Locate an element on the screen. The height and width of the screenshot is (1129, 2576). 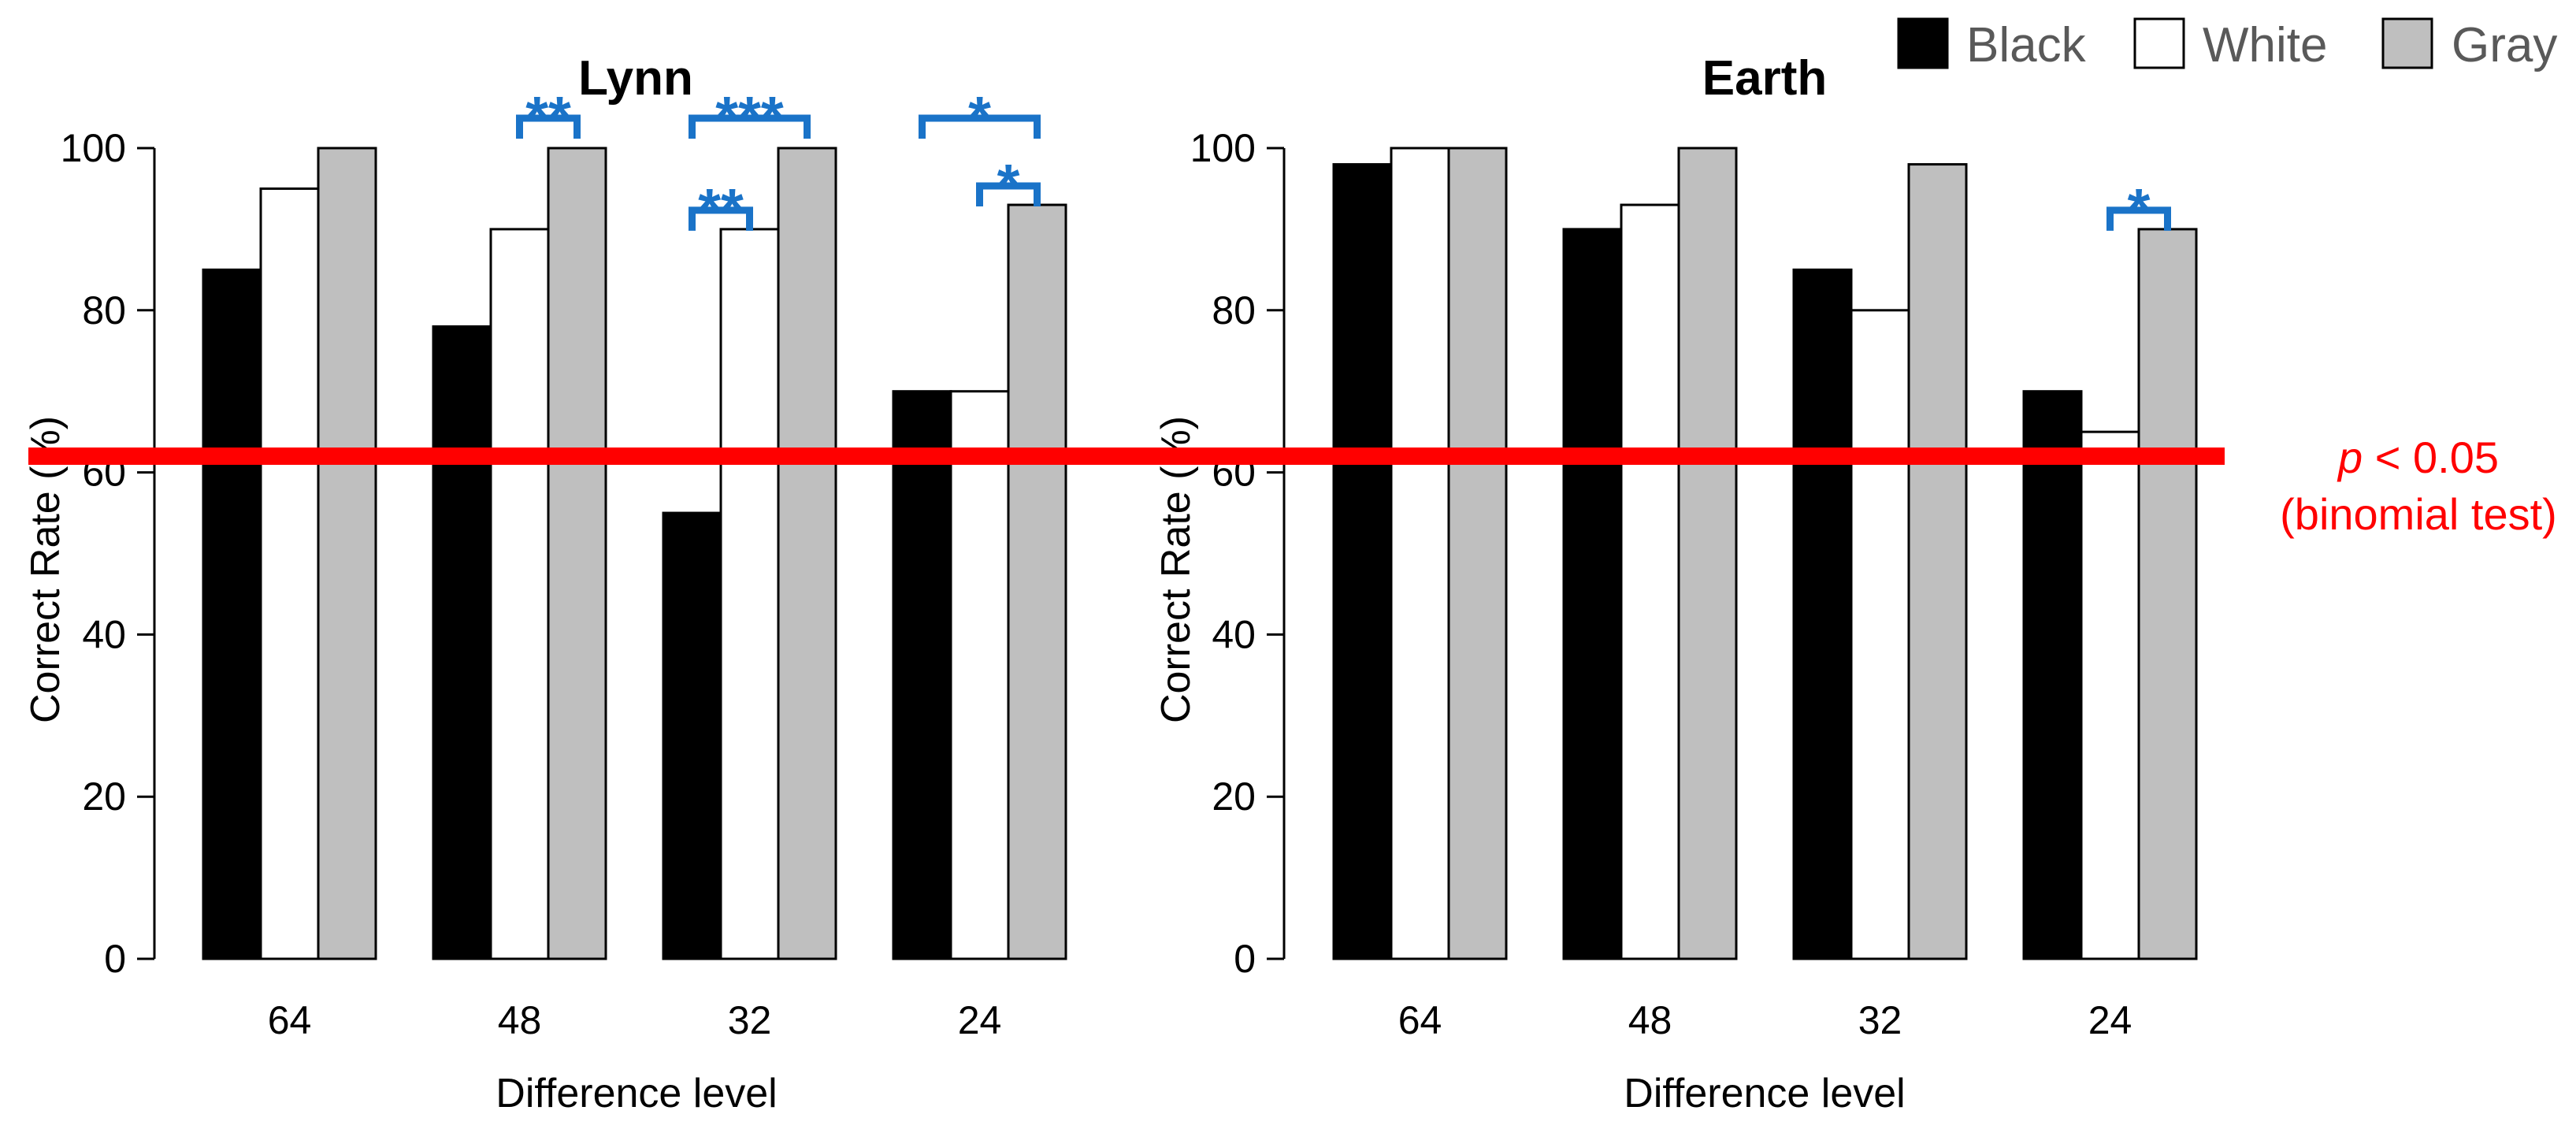
threshold-label-test: (binomial test) is located at coordinates (2418, 514).